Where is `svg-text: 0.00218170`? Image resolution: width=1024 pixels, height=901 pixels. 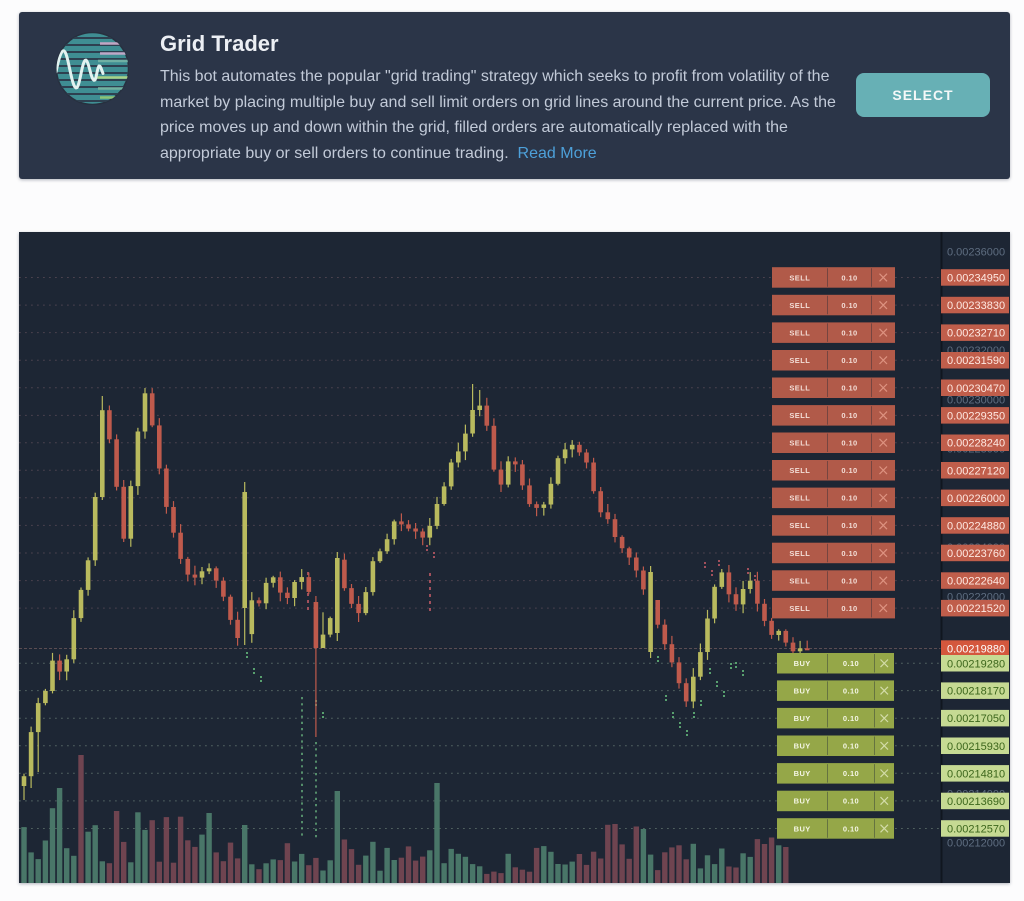
svg-text: 0.00218170 is located at coordinates (976, 692).